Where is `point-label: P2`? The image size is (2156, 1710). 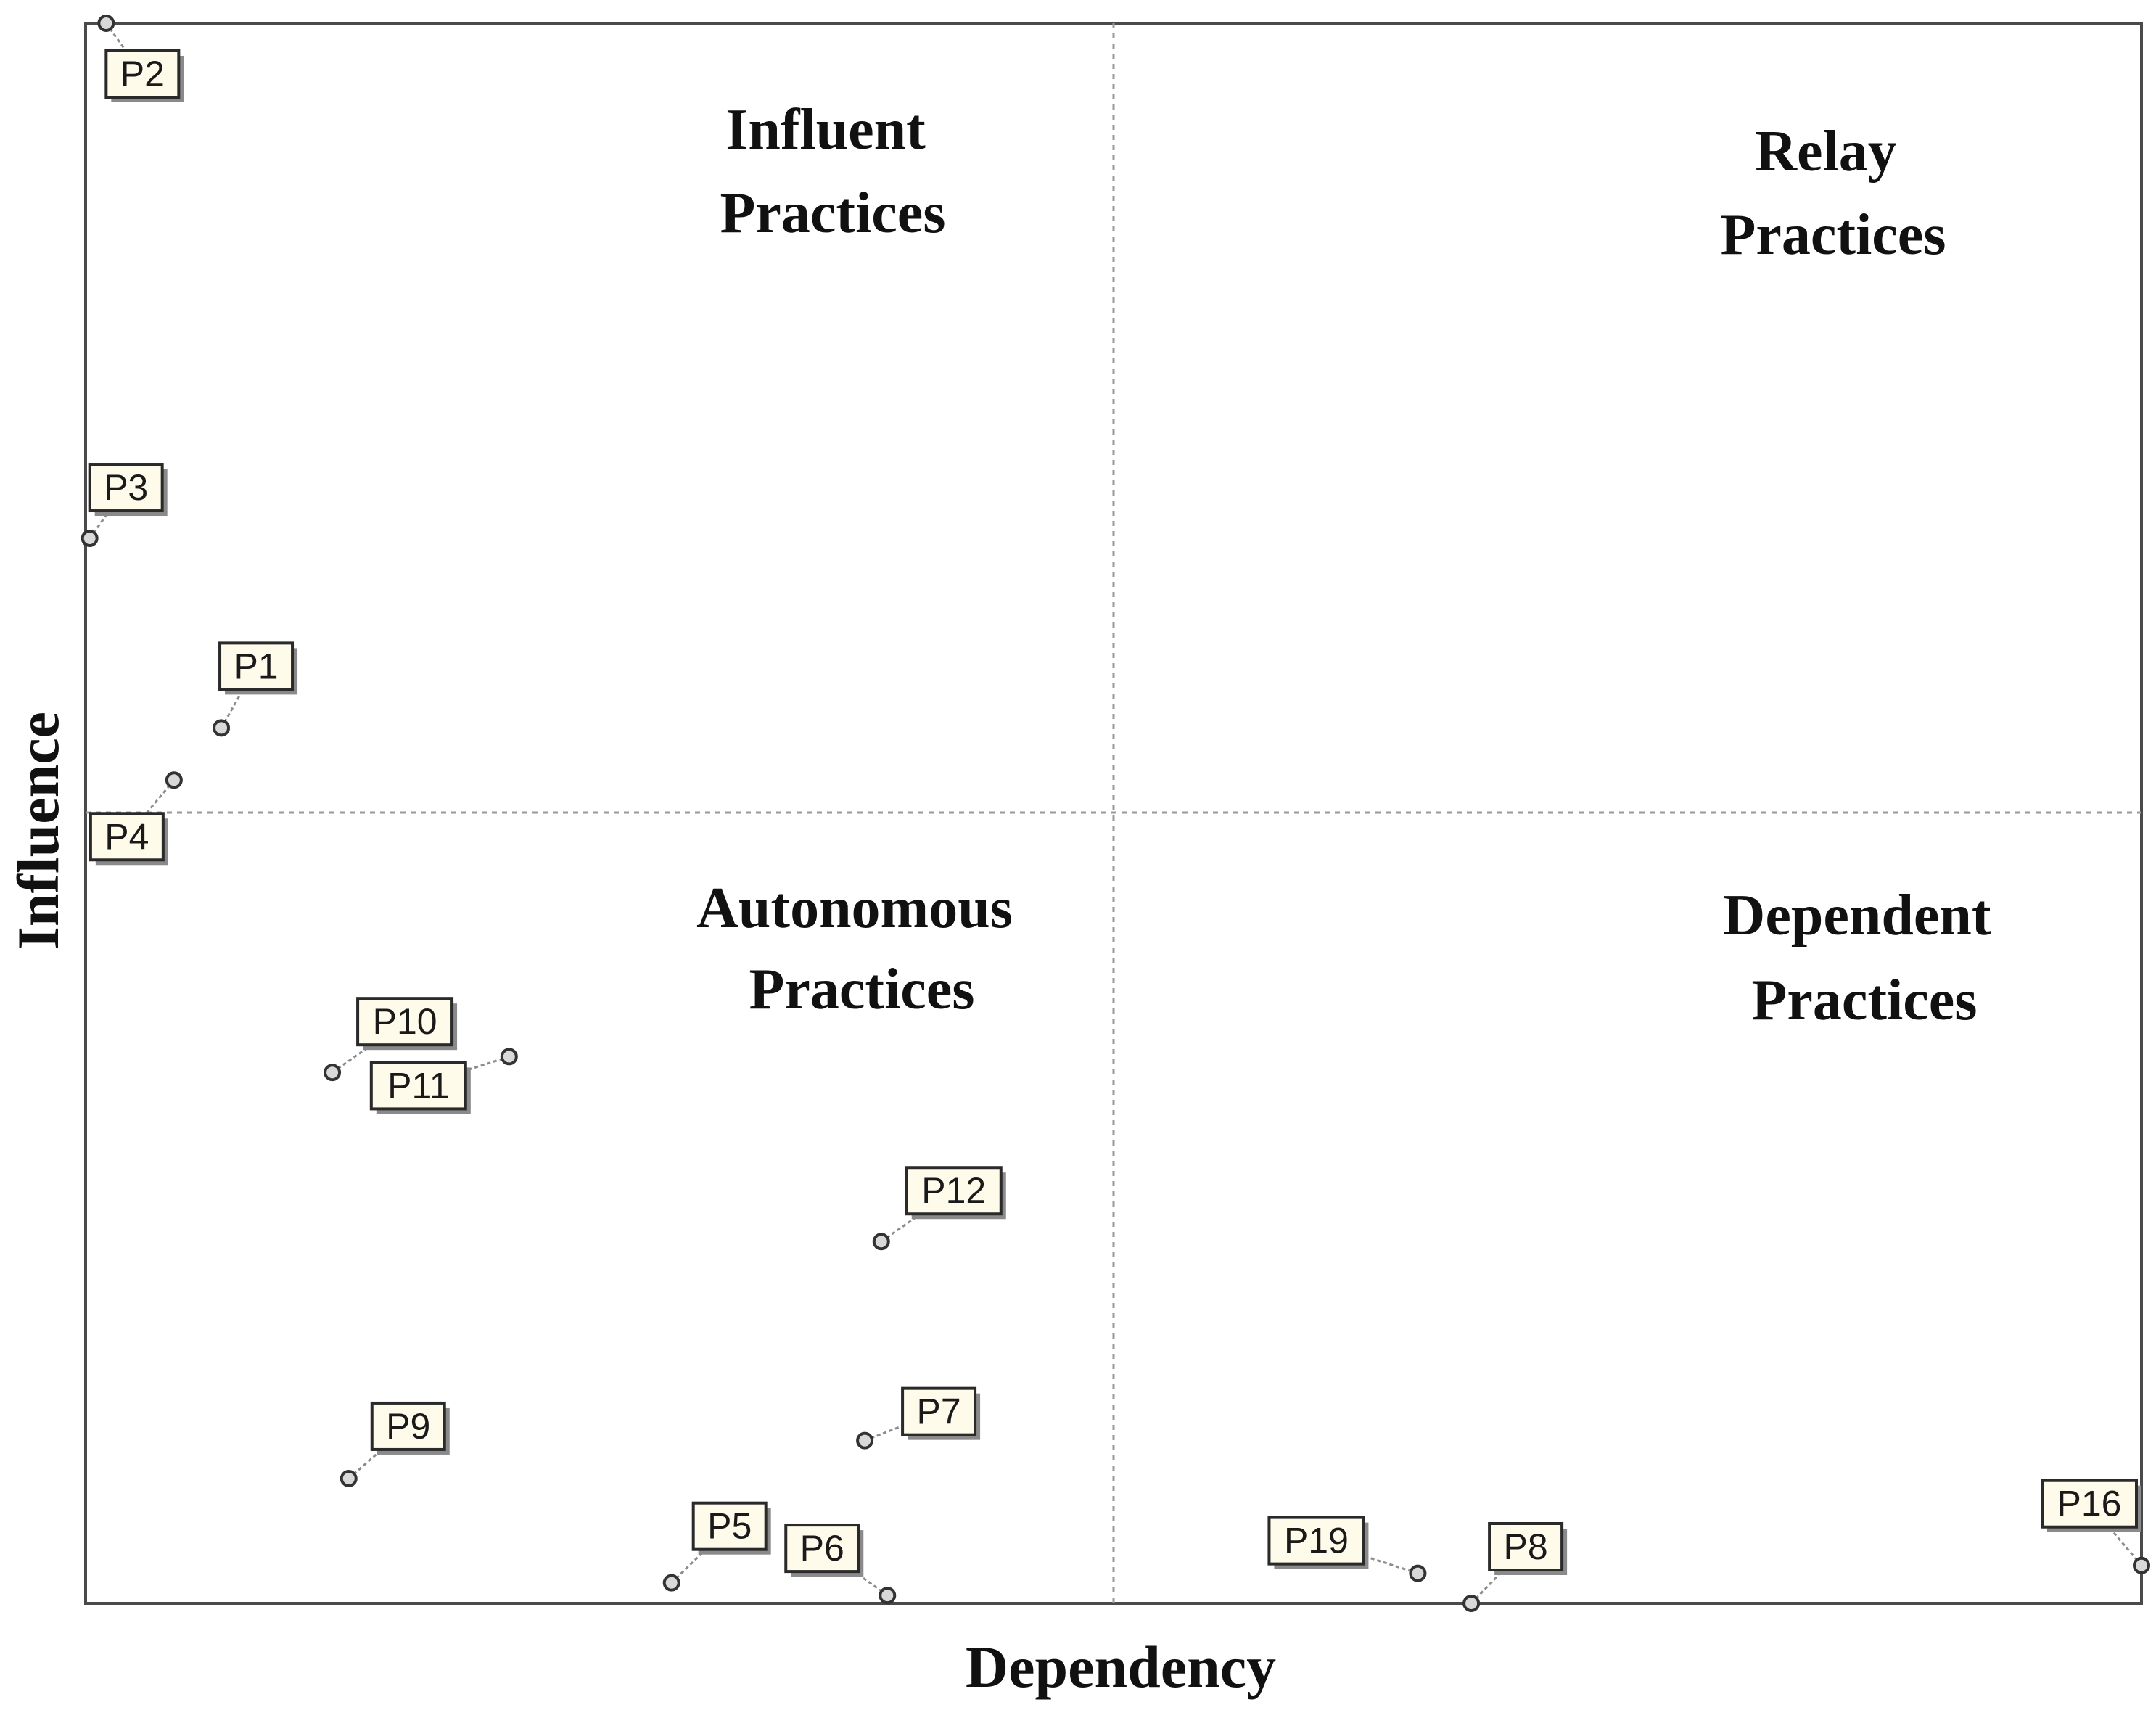
point-label: P2 is located at coordinates (142, 74).